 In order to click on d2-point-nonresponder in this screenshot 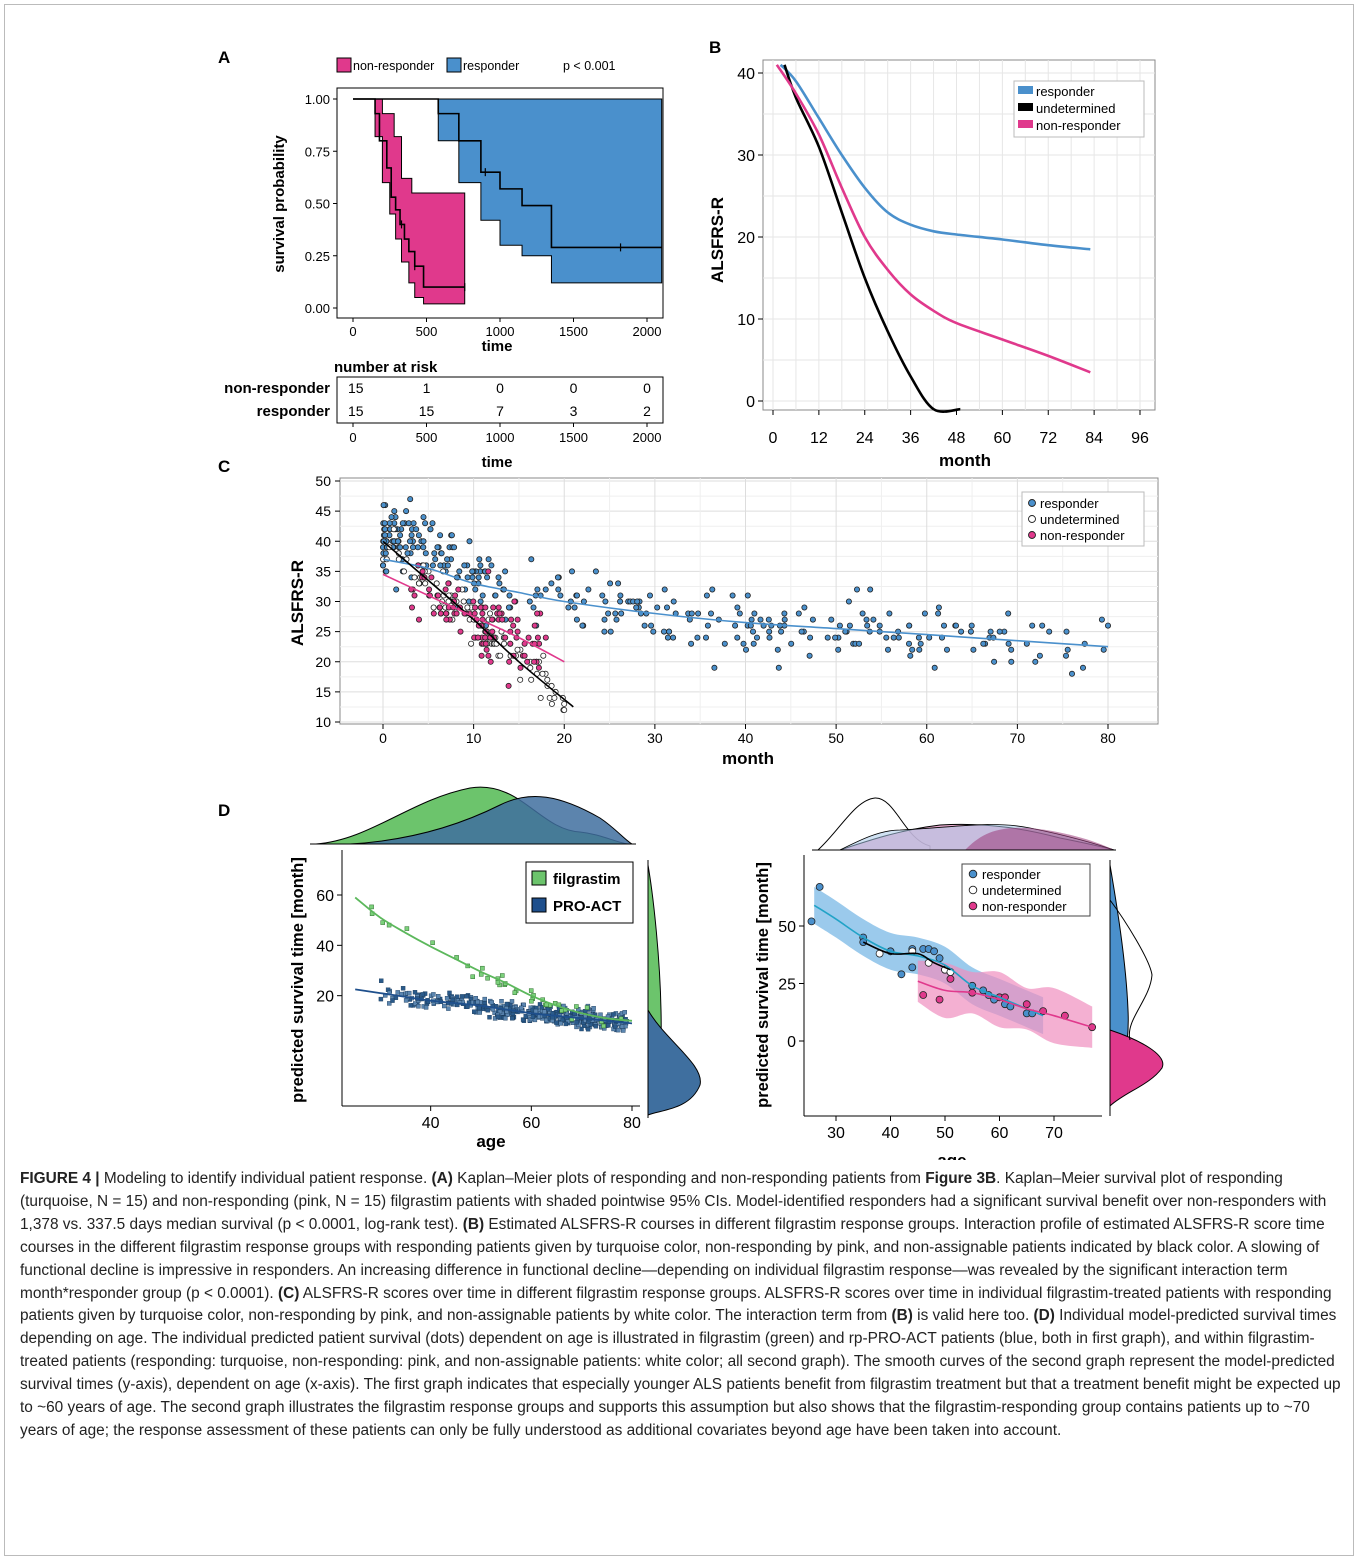, I will do `click(1026, 1004)`.